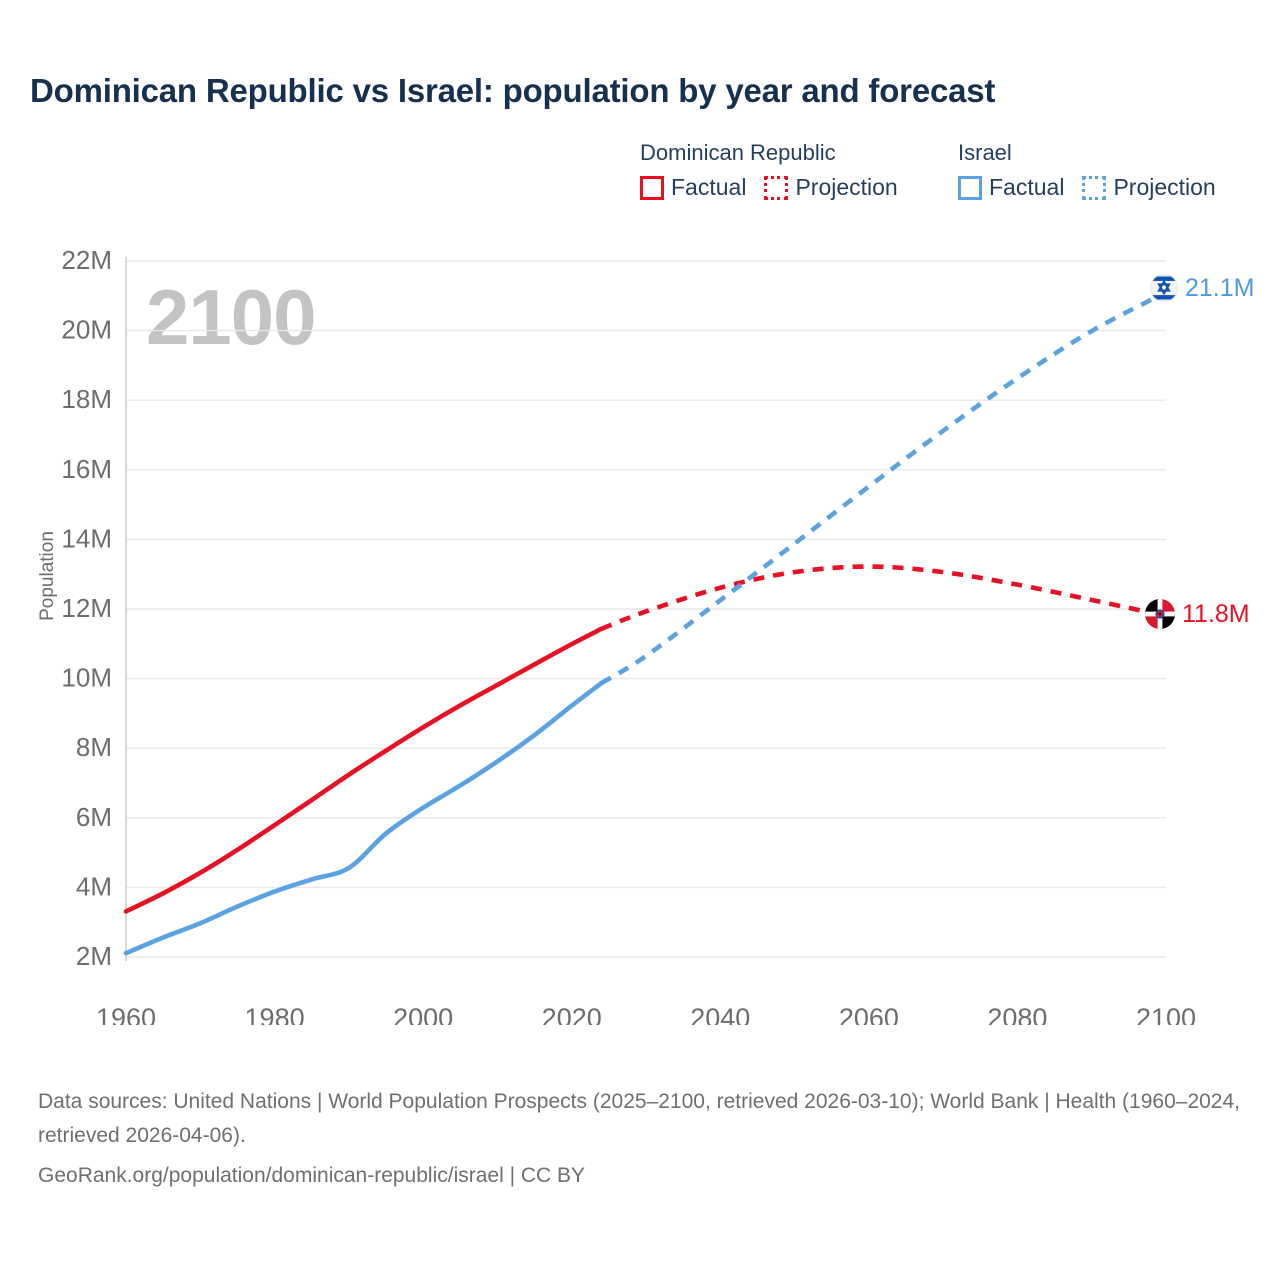 The image size is (1280, 1280). What do you see at coordinates (275, 1014) in the screenshot?
I see `x-axis-tick-label: 1980` at bounding box center [275, 1014].